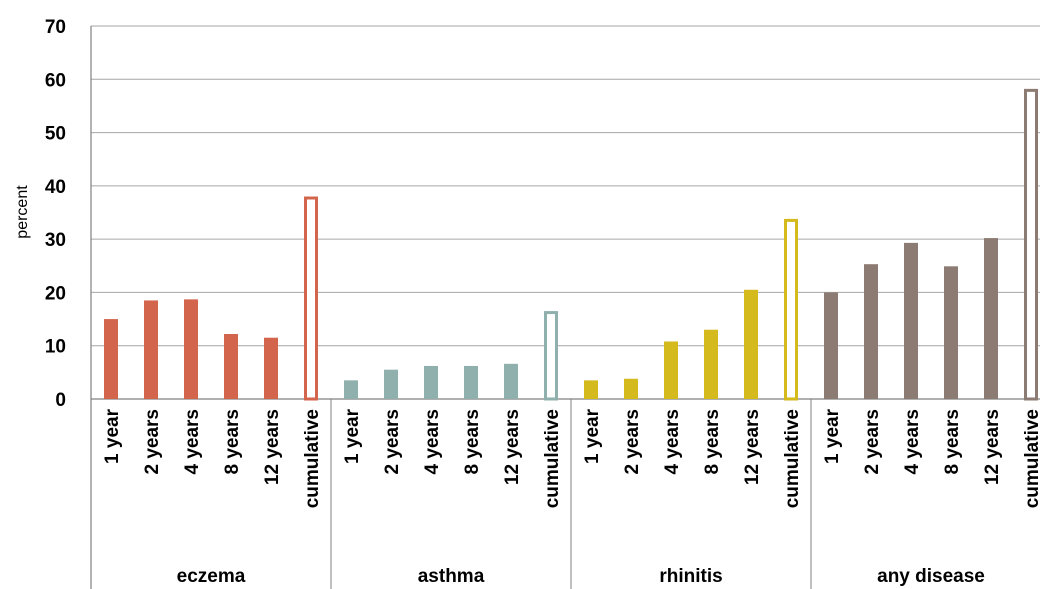 The height and width of the screenshot is (589, 1040). I want to click on y-axis-ticks: 0 10 20 30 40 50 60 70, so click(55, 214).